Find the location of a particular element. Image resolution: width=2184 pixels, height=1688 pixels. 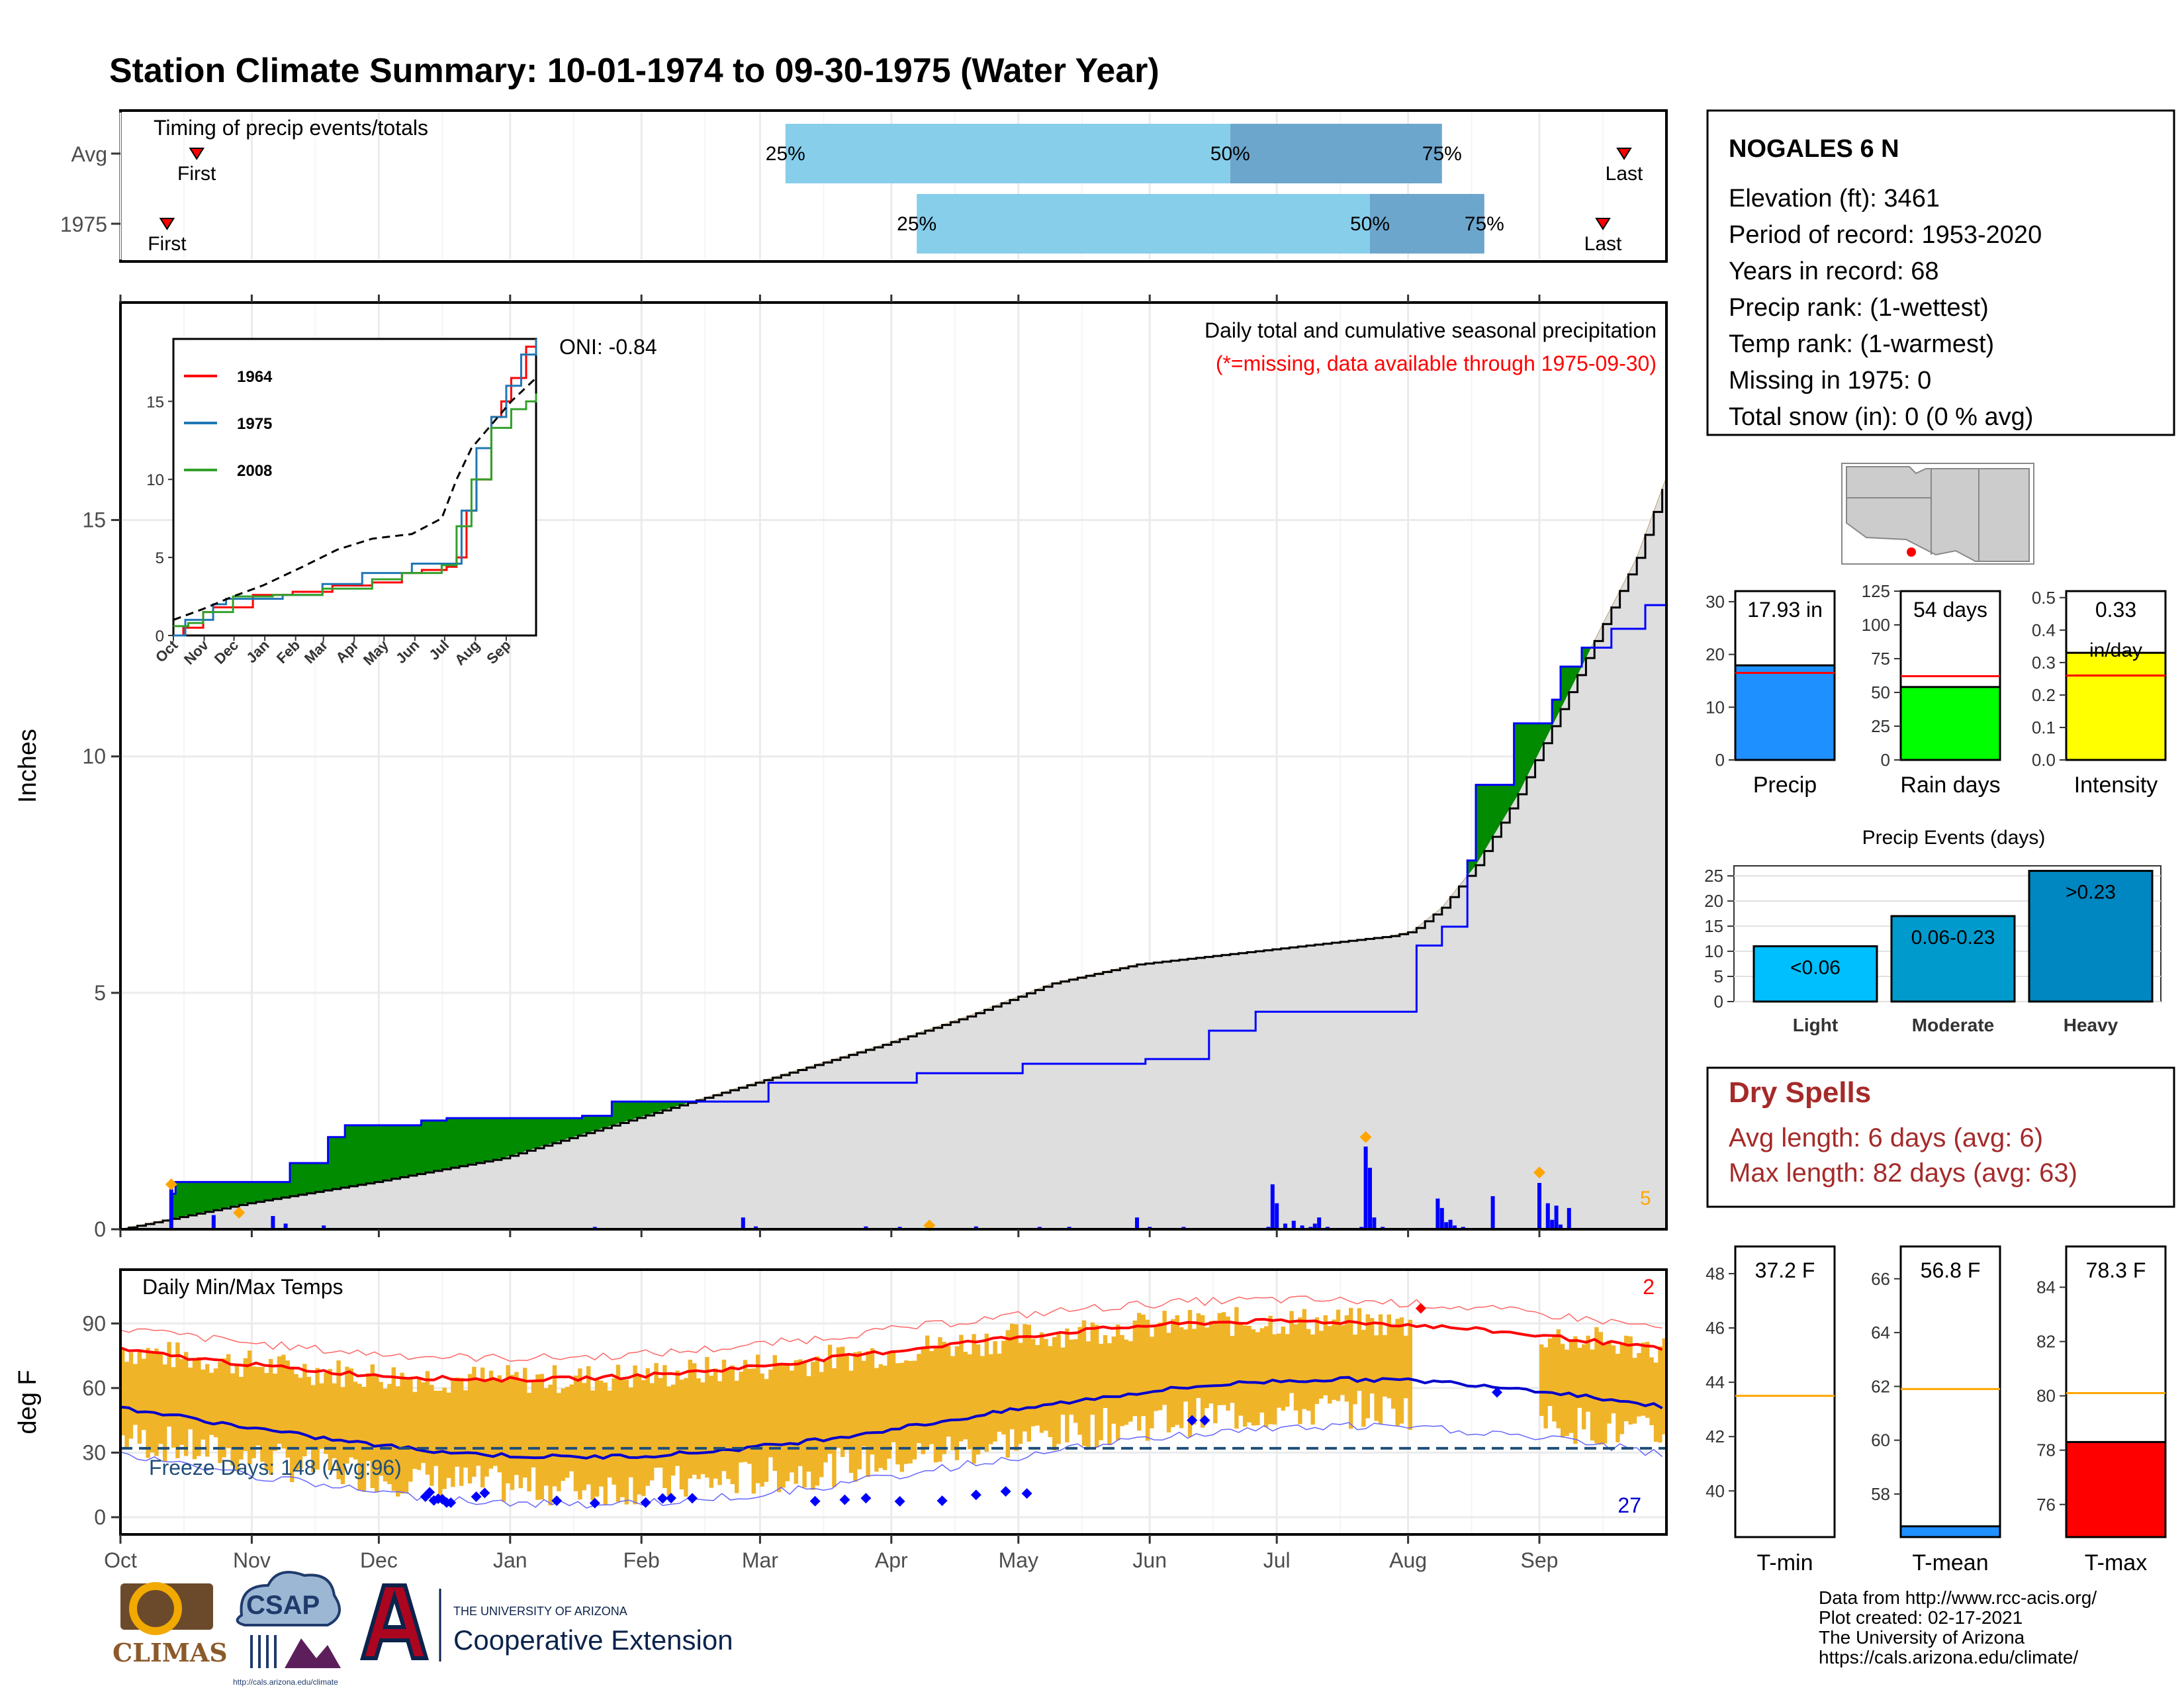

month-tick-label: May is located at coordinates (1018, 1560).